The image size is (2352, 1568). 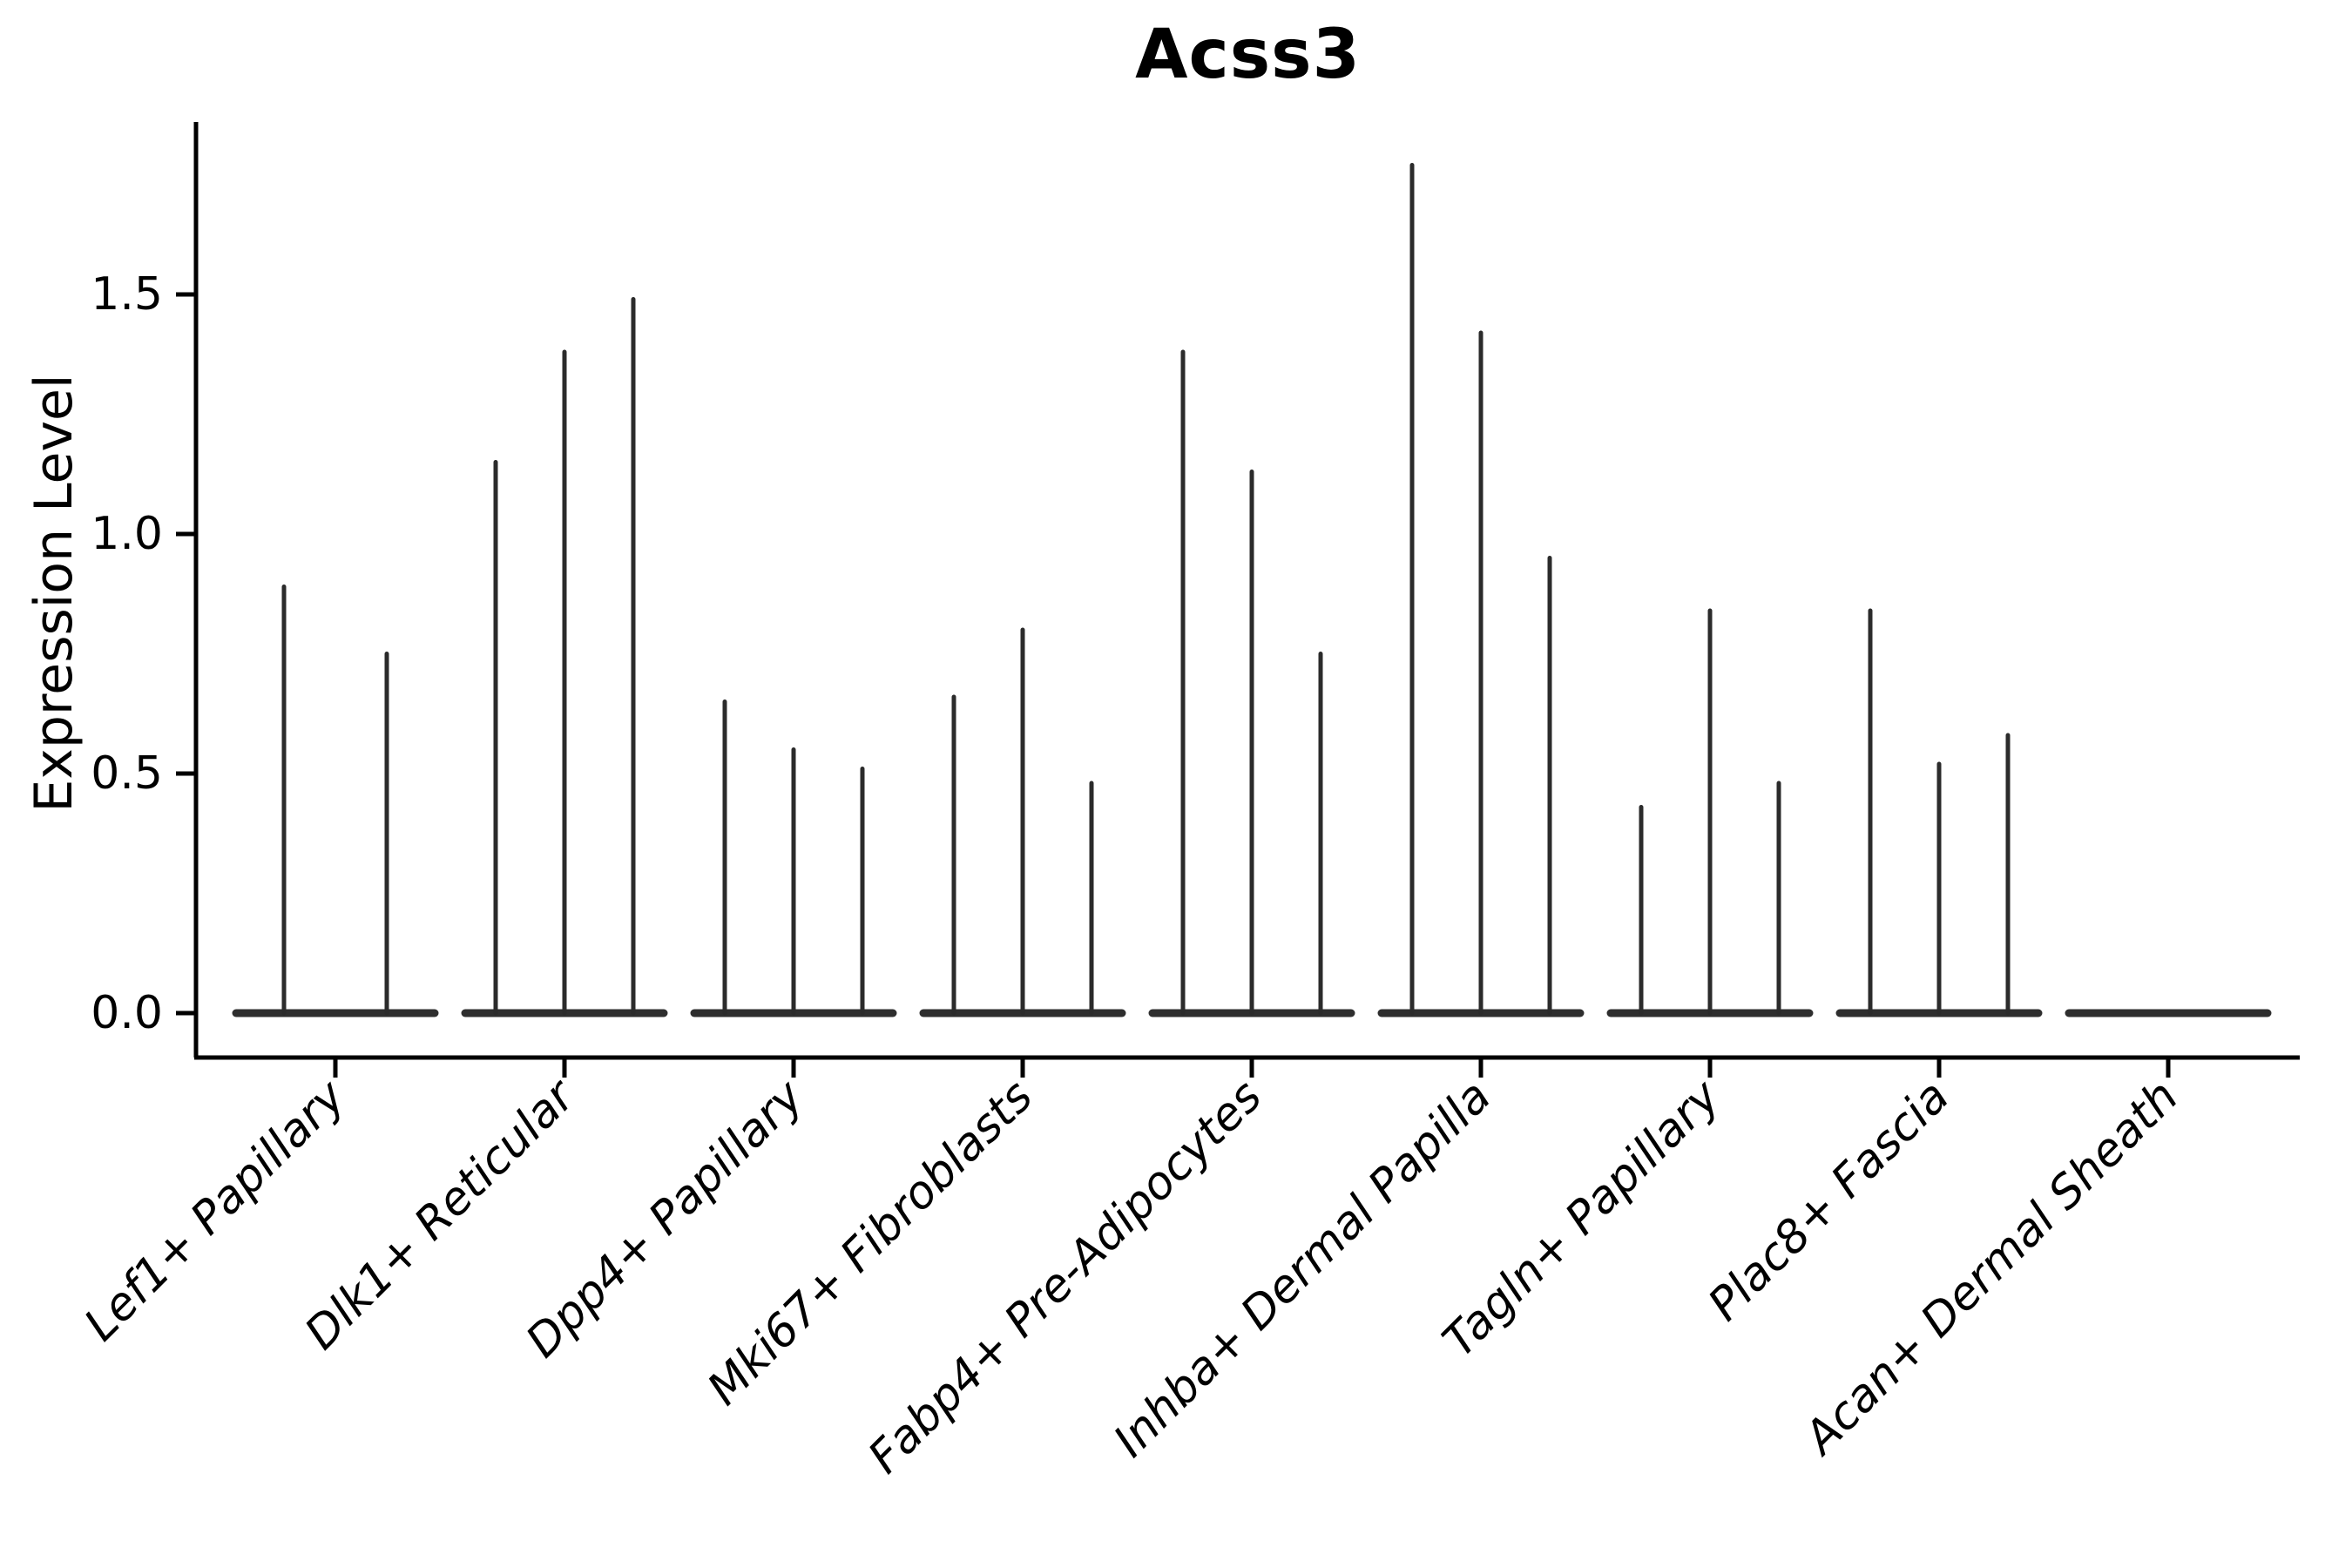 I want to click on category-label: Inhba+ Dermal Papilla, so click(x=1302, y=1270).